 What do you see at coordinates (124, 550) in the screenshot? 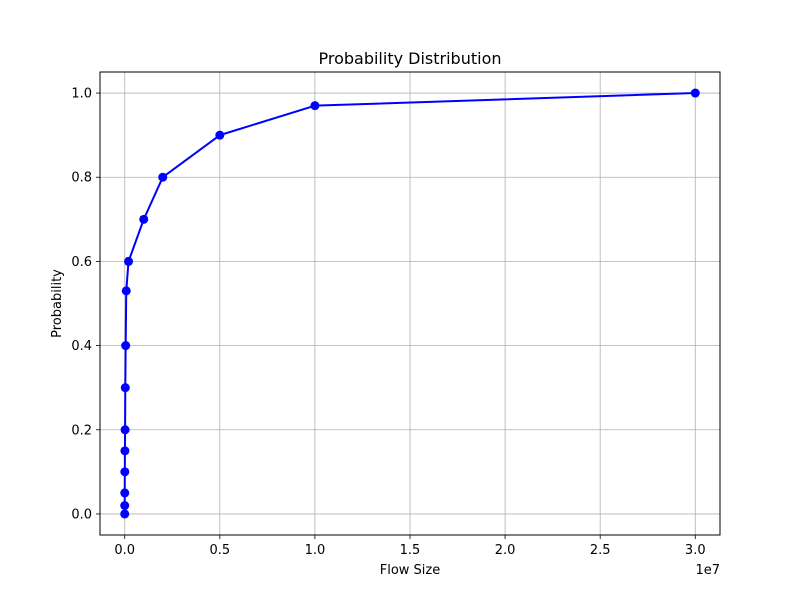
I see `x-tick-label: 0.0` at bounding box center [124, 550].